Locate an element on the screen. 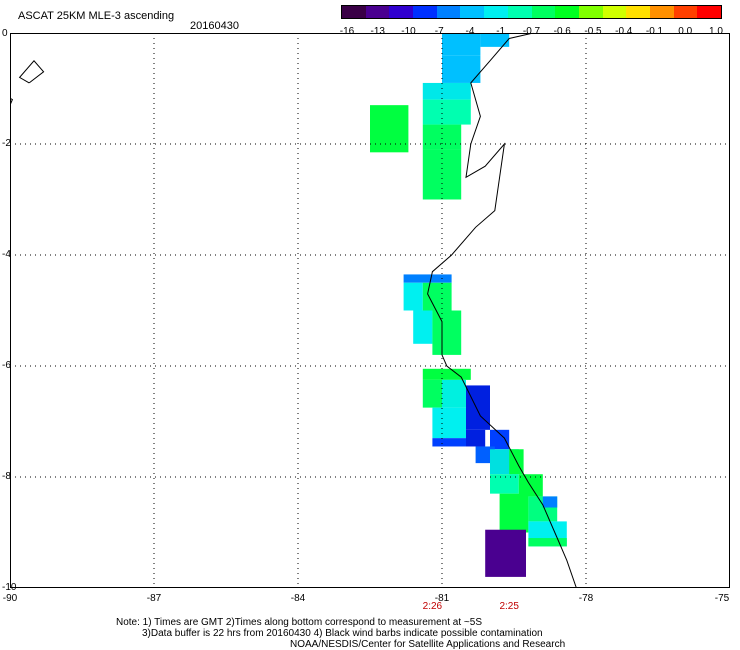 Image resolution: width=740 pixels, height=650 pixels. lon-tick-label: -78 is located at coordinates (586, 598).